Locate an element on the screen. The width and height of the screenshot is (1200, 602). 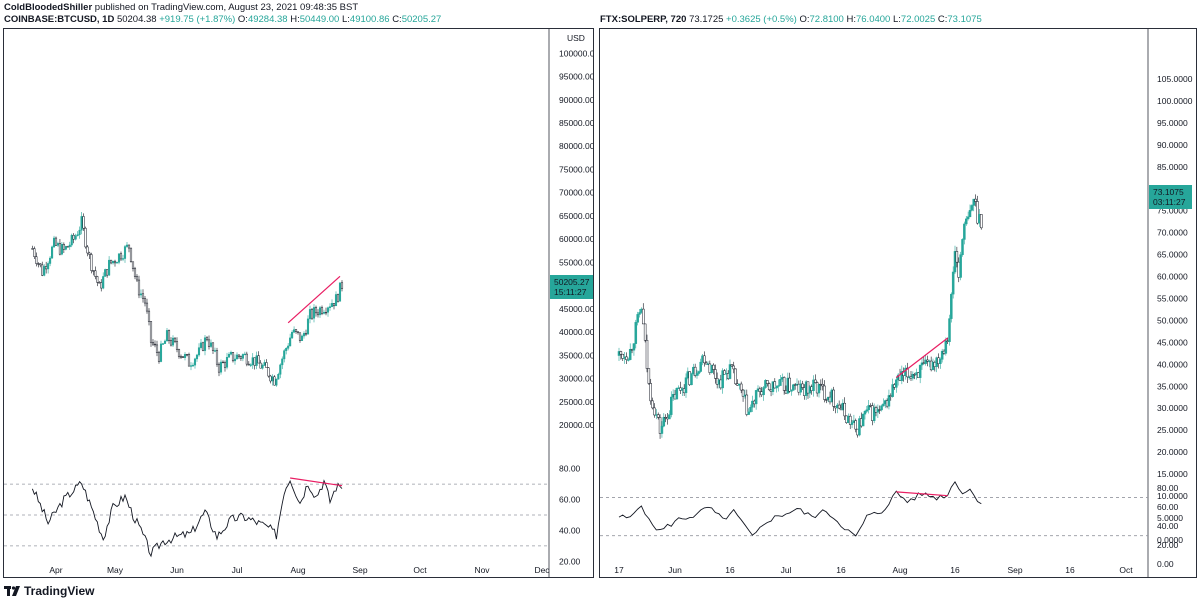
y-tick-label: 105.0000 is located at coordinates (1175, 79).